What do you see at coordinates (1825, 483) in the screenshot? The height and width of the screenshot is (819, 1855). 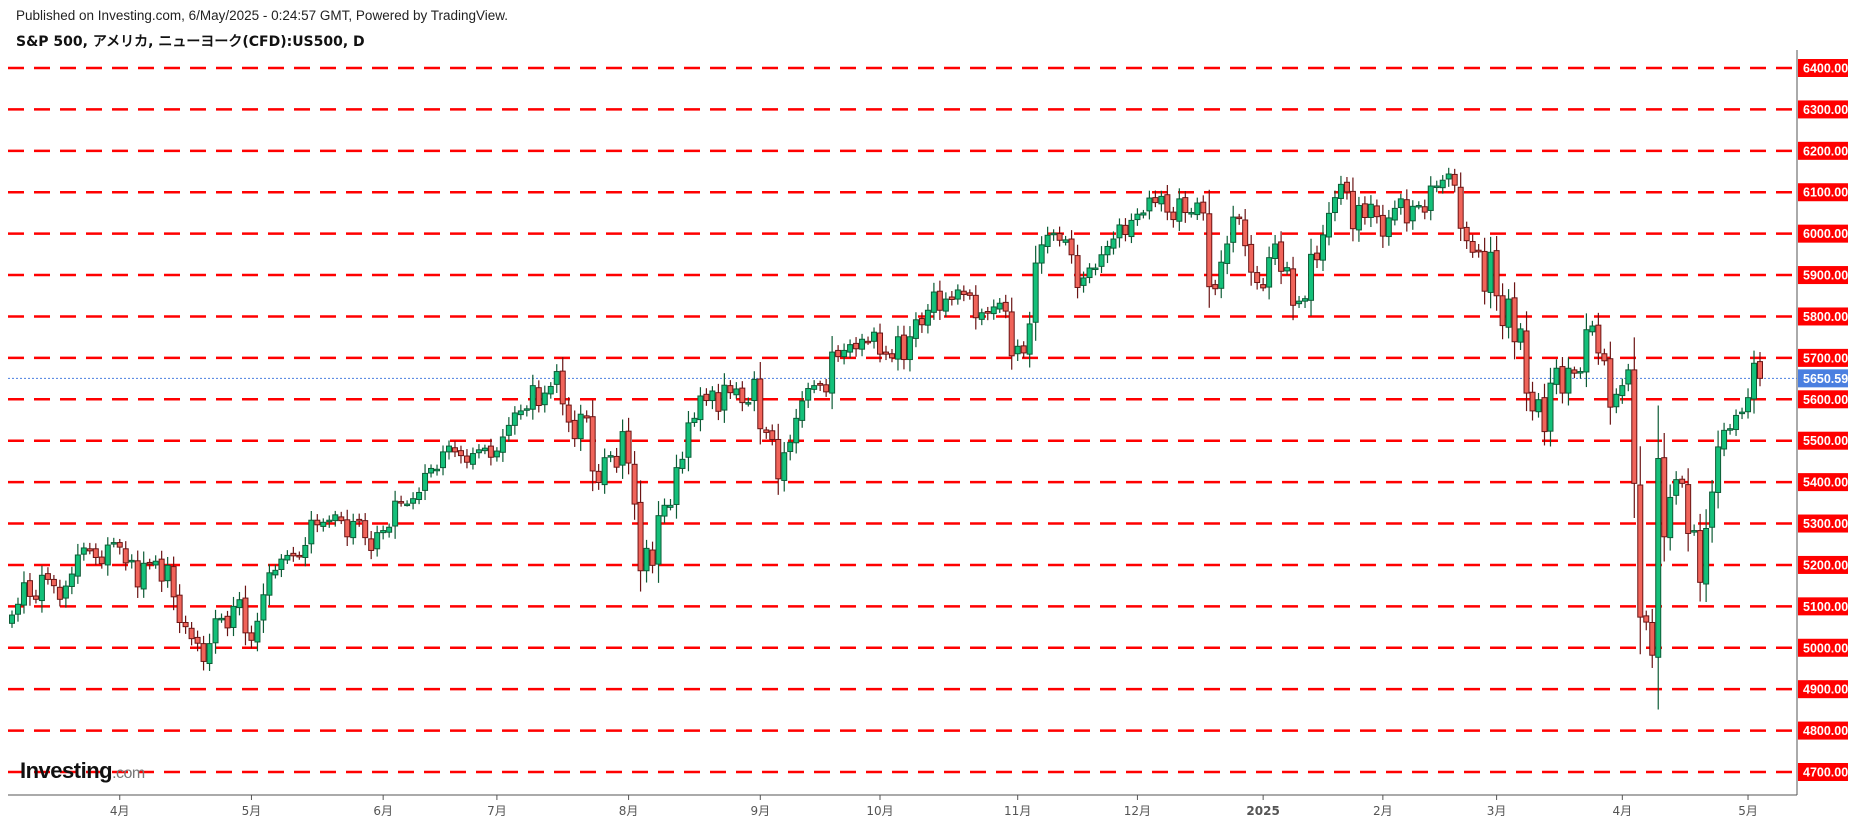 I see `price-tick-label: 5400.00` at bounding box center [1825, 483].